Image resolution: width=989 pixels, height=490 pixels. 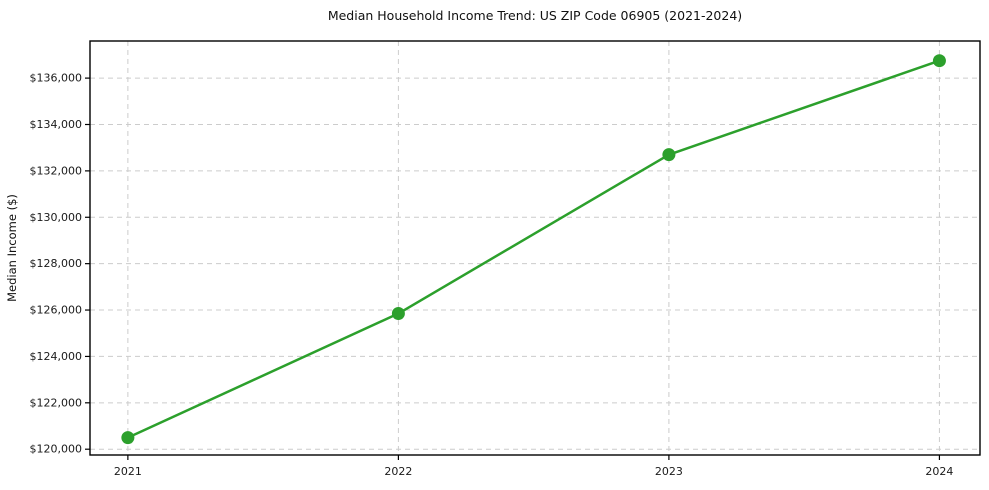 What do you see at coordinates (56, 402) in the screenshot?
I see `y-tick-label: $122,000` at bounding box center [56, 402].